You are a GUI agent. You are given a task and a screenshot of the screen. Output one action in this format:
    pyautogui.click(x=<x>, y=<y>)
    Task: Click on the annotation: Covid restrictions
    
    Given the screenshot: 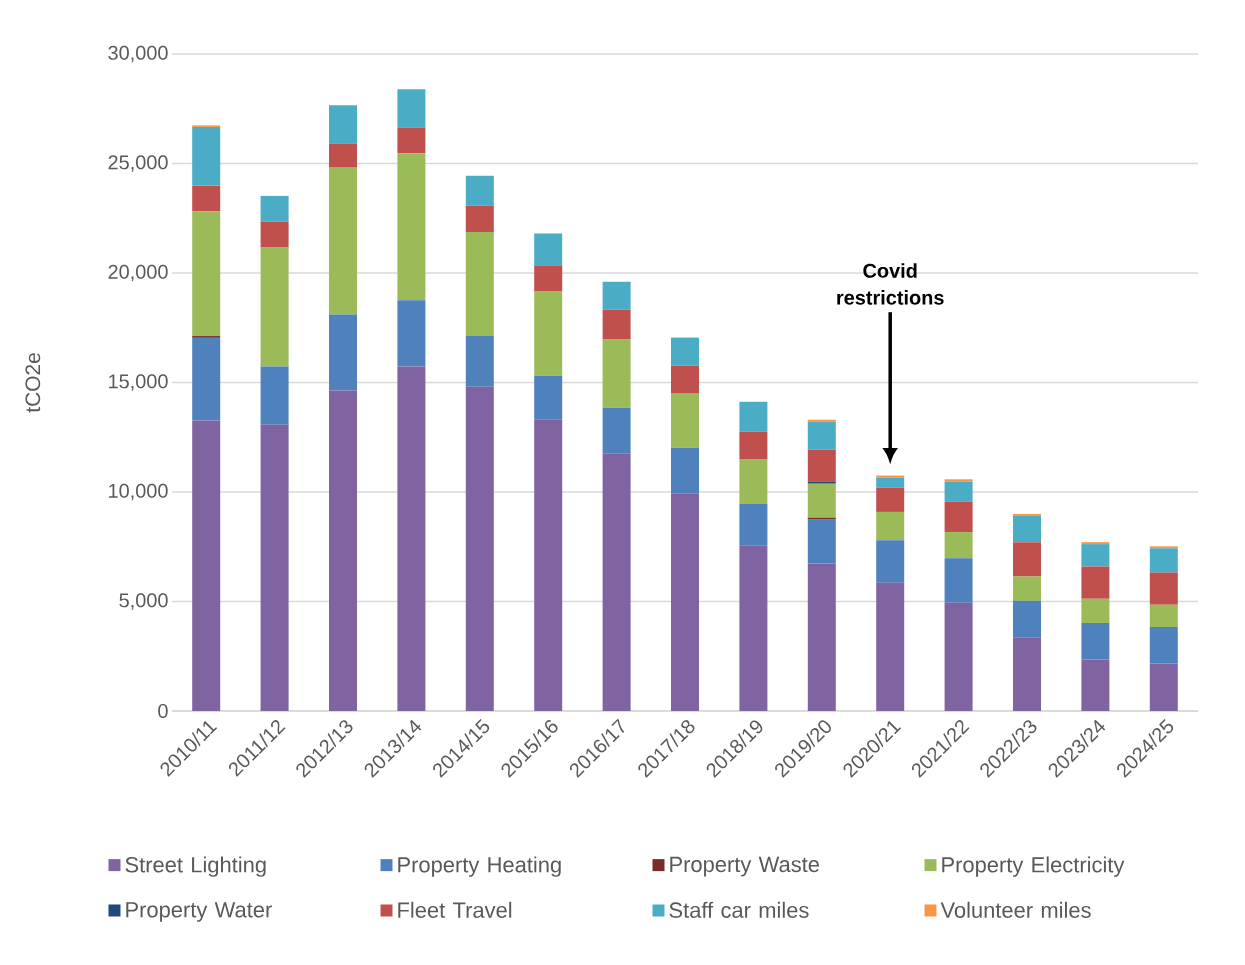 What is the action you would take?
    pyautogui.click(x=890, y=284)
    